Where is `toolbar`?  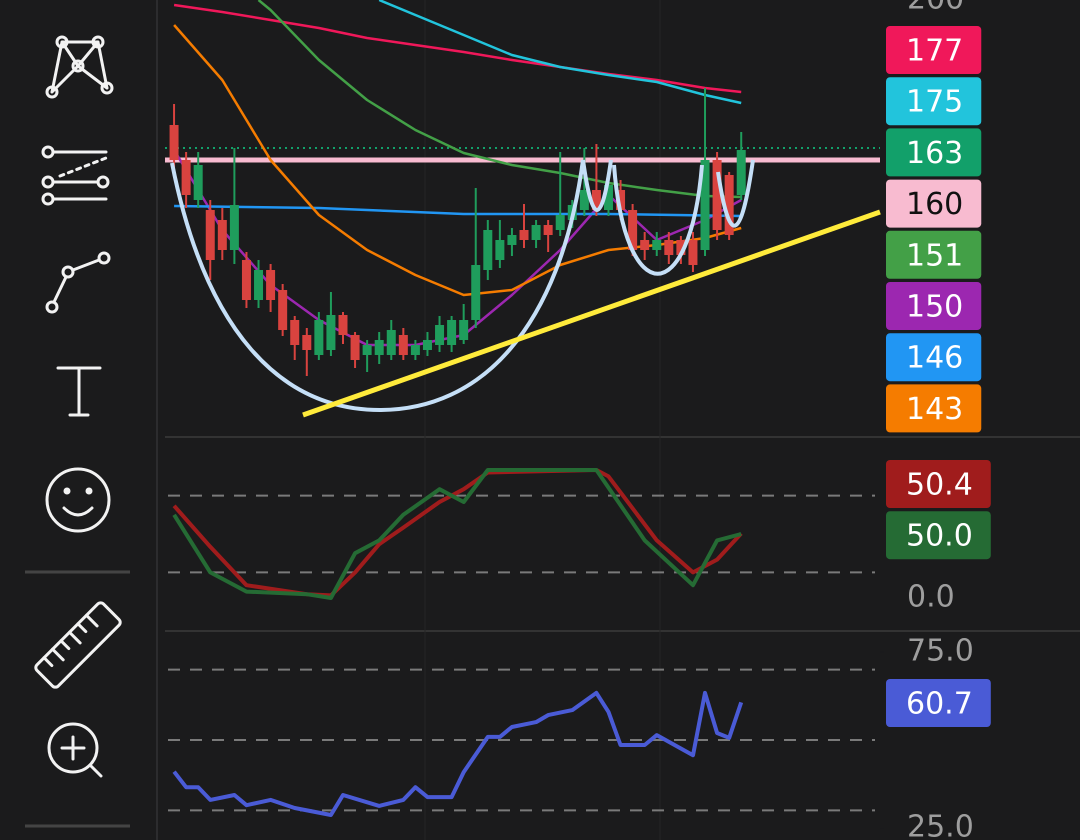
toolbar is located at coordinates (77, 431).